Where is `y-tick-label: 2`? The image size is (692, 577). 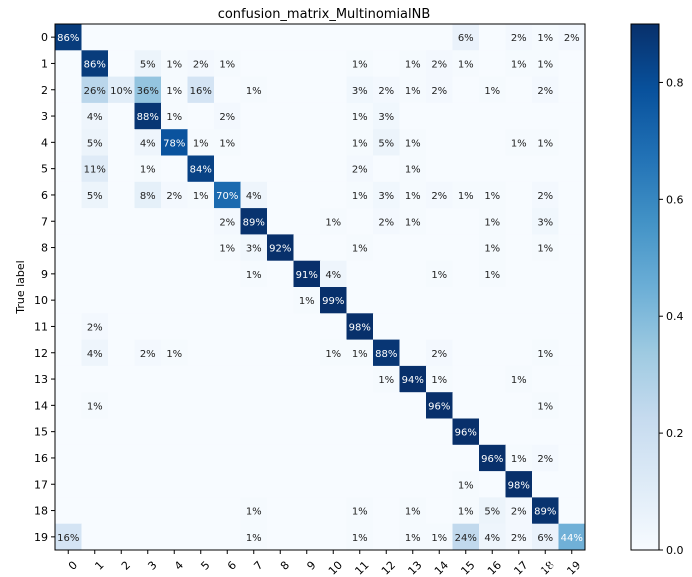 y-tick-label: 2 is located at coordinates (44, 90).